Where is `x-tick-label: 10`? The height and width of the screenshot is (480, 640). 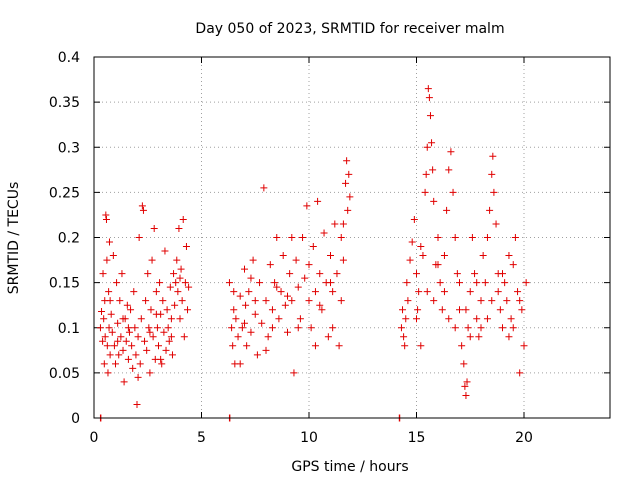
x-tick-label: 10 is located at coordinates (309, 438).